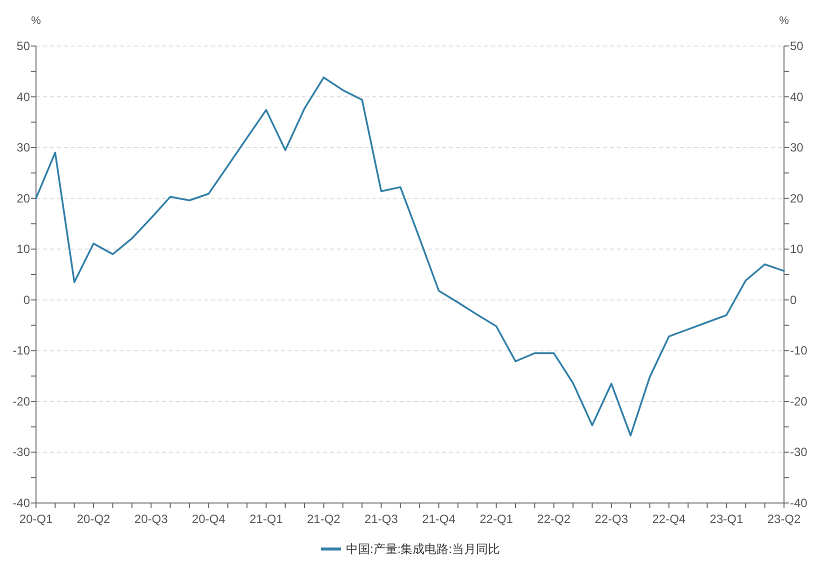 This screenshot has width=831, height=574. What do you see at coordinates (23, 46) in the screenshot?
I see `y-tick-label: 50` at bounding box center [23, 46].